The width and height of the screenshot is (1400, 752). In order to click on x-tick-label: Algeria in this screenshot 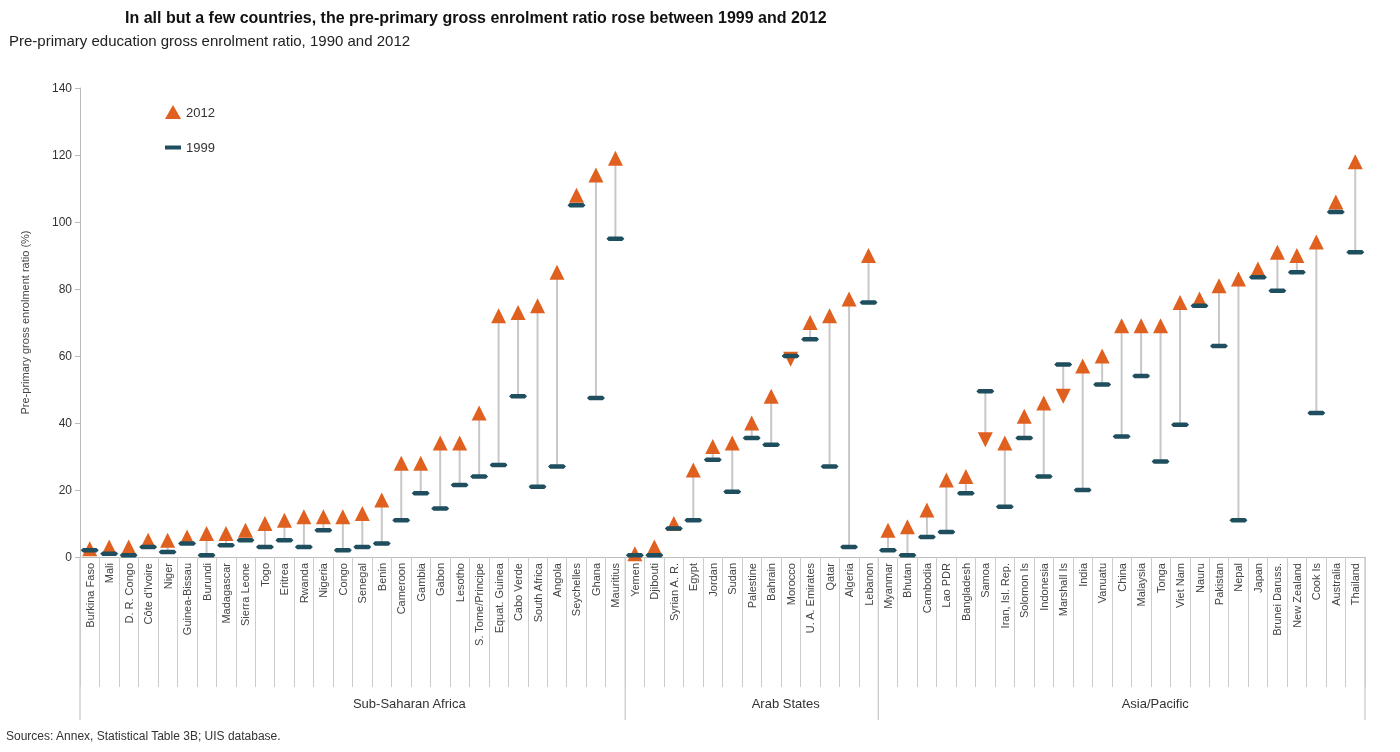, I will do `click(849, 580)`.